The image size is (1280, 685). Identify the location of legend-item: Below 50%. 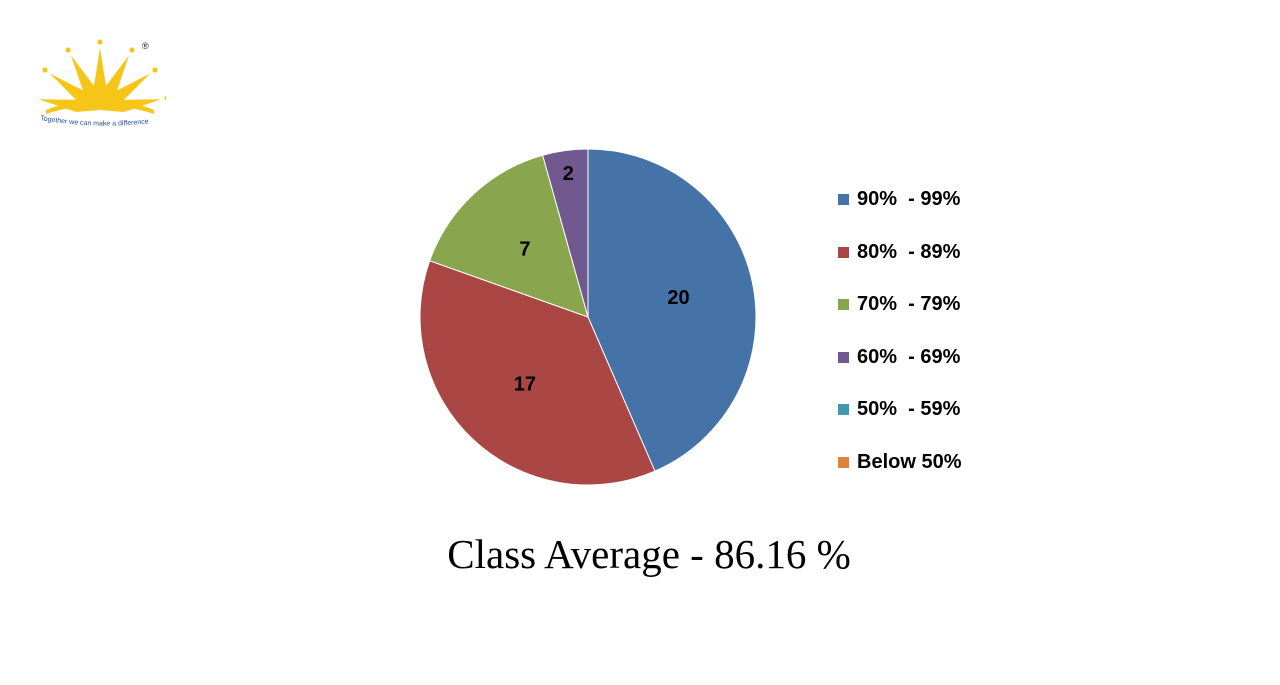
(938, 476).